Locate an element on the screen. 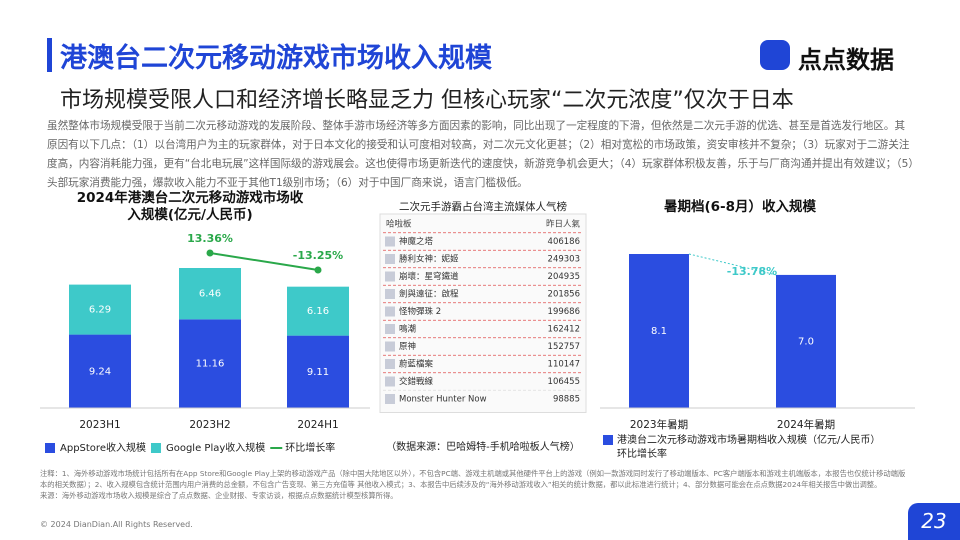  popularity: 201856 is located at coordinates (564, 295).